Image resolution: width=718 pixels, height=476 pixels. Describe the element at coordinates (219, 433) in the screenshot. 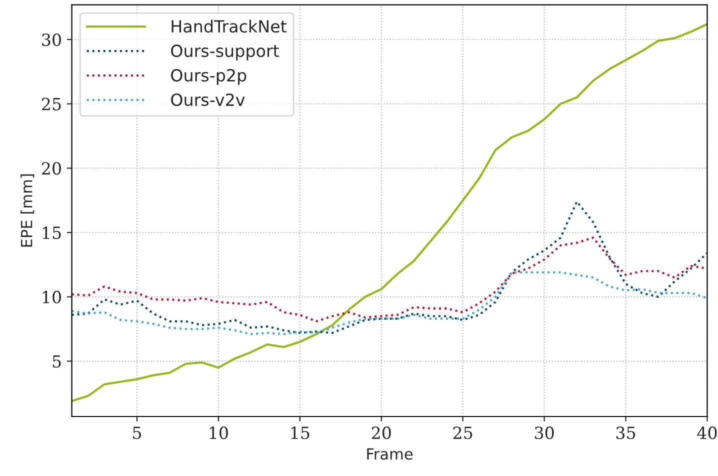

I see `x-tick-label: 10` at that location.